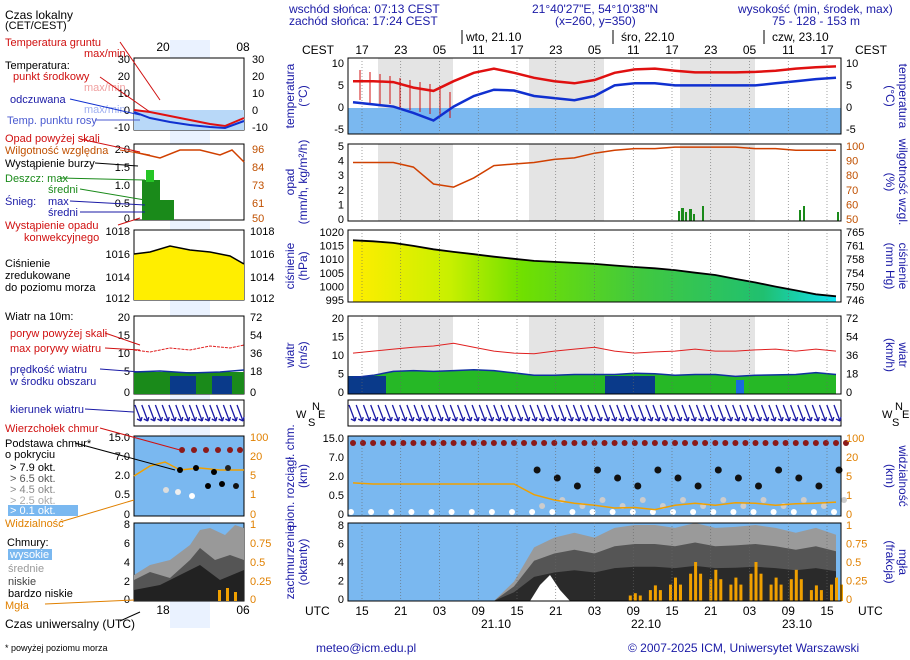  I want to click on hour-label: 11, so click(633, 50).